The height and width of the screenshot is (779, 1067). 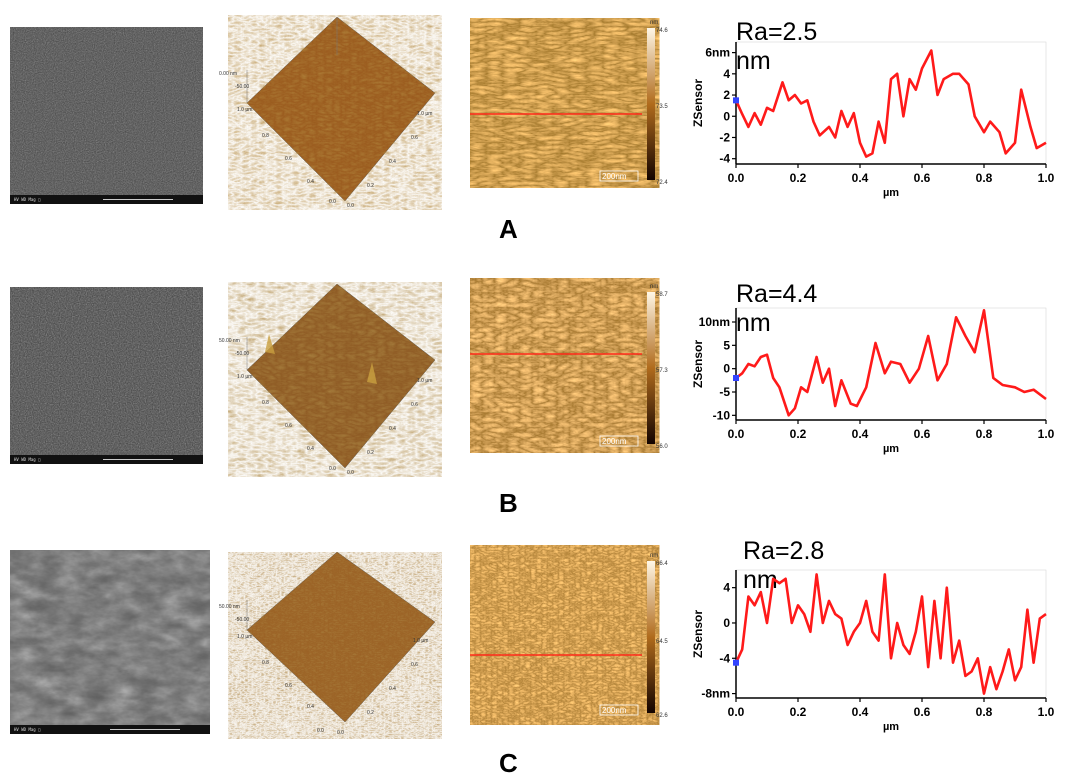 What do you see at coordinates (145, 729) in the screenshot?
I see `sem-scale-bar-c` at bounding box center [145, 729].